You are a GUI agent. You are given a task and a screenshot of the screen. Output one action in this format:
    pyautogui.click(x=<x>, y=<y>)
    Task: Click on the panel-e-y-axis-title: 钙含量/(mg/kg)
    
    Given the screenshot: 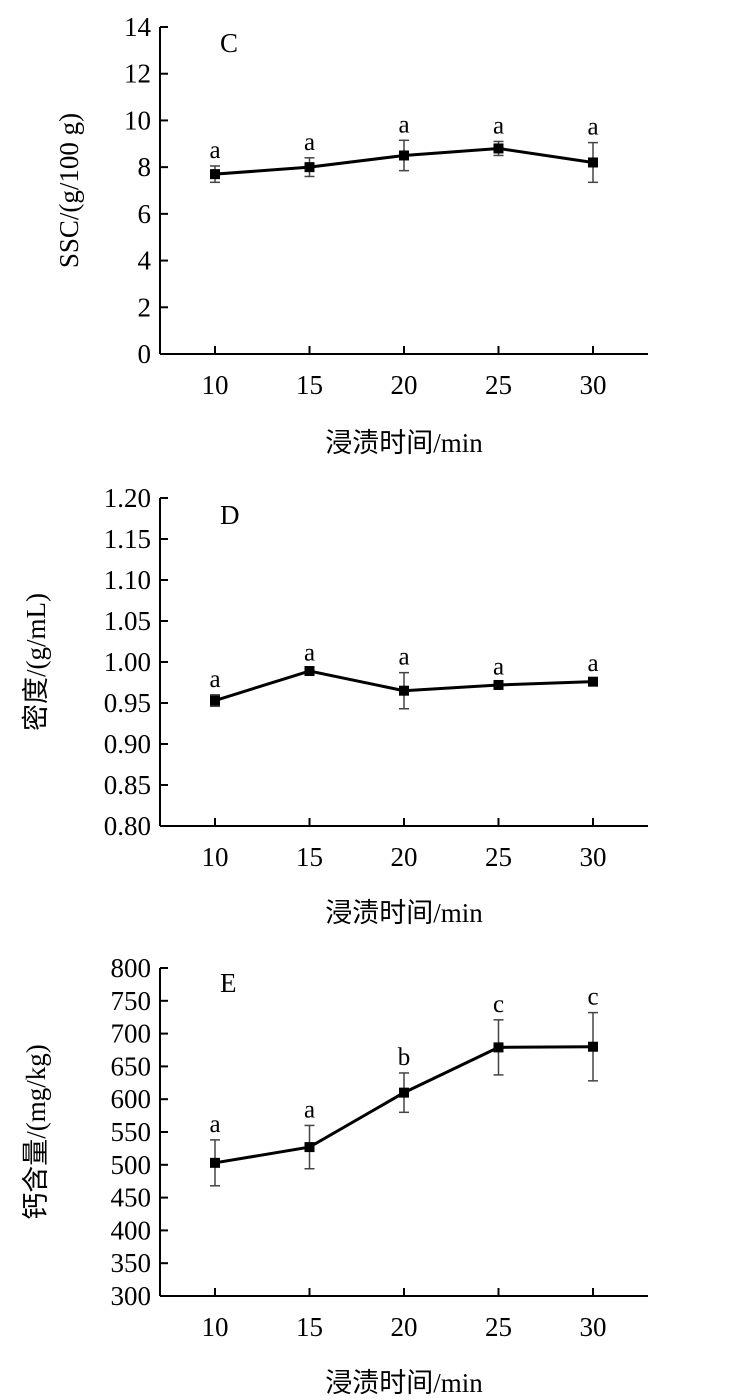 What is the action you would take?
    pyautogui.click(x=36, y=1132)
    